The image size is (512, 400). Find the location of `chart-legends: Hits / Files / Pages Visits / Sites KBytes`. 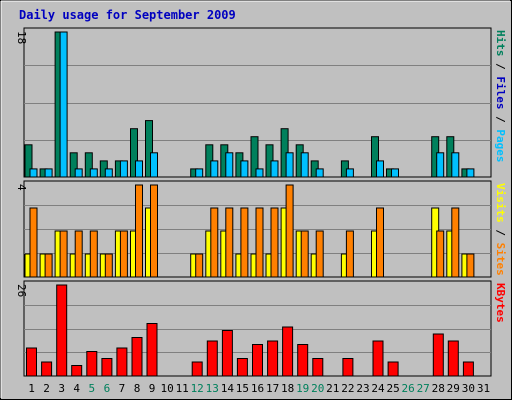

chart-legends: Hits / Files / Pages Visits / Sites KBytes is located at coordinates (500, 176).